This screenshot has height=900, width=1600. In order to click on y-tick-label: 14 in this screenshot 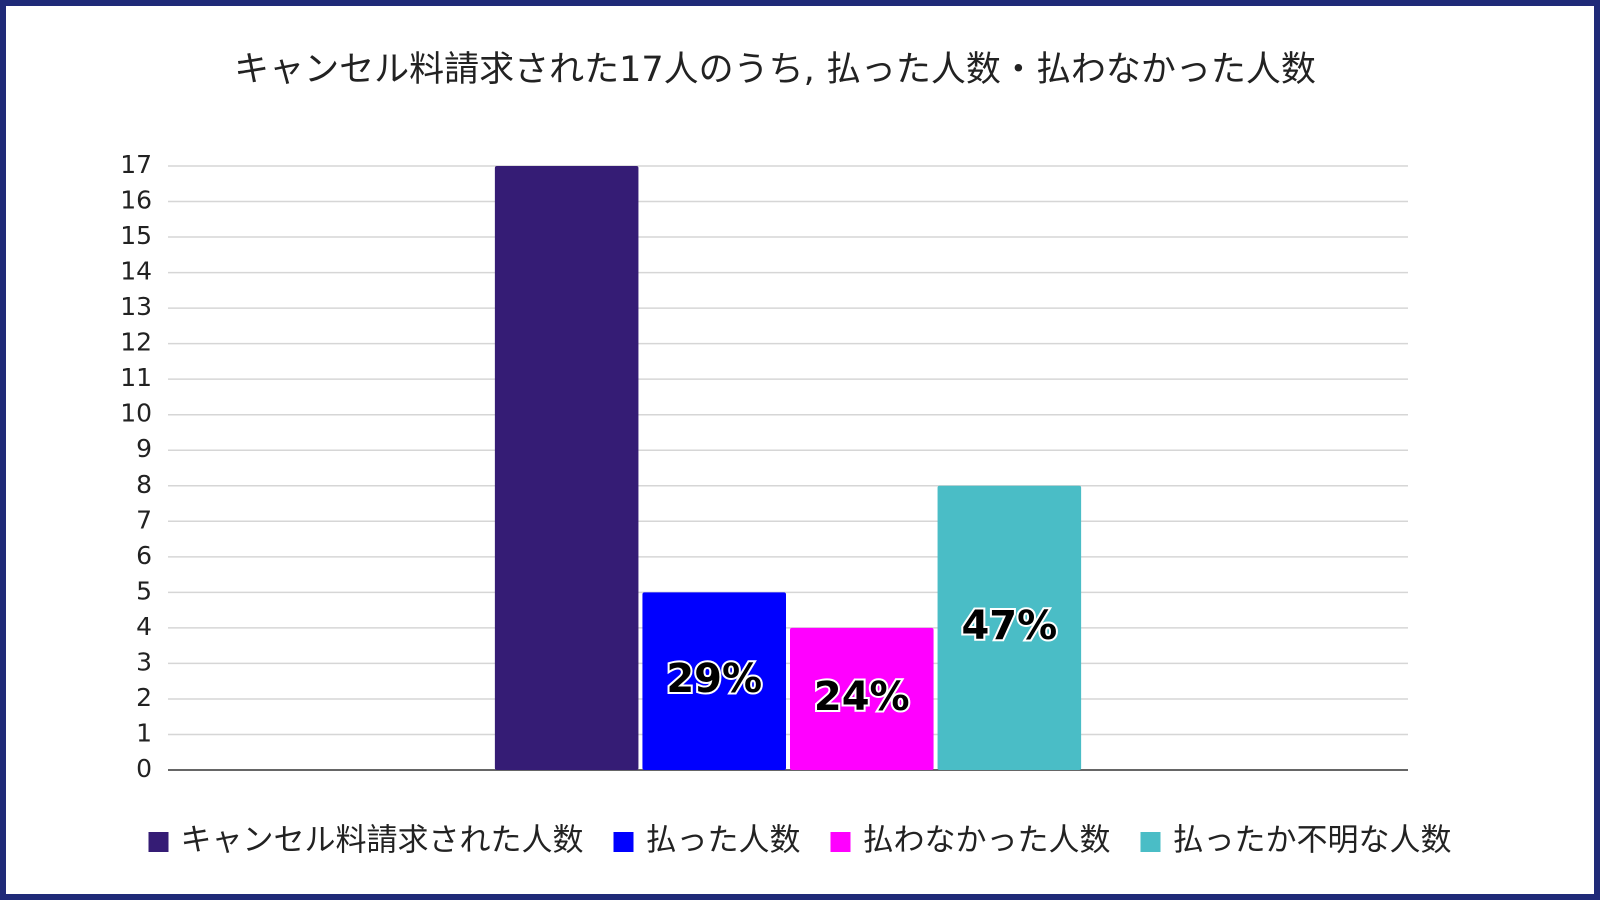, I will do `click(136, 271)`.